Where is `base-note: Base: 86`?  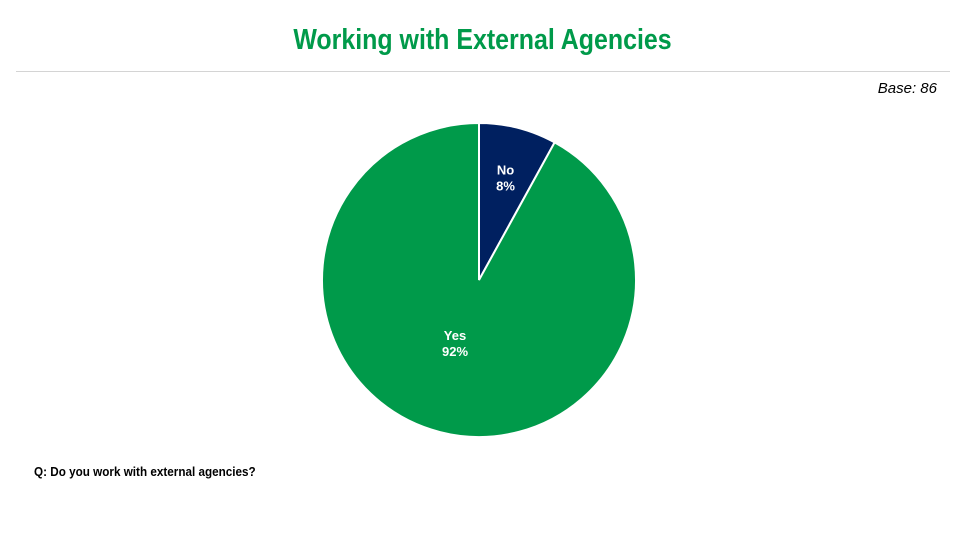 base-note: Base: 86 is located at coordinates (907, 88).